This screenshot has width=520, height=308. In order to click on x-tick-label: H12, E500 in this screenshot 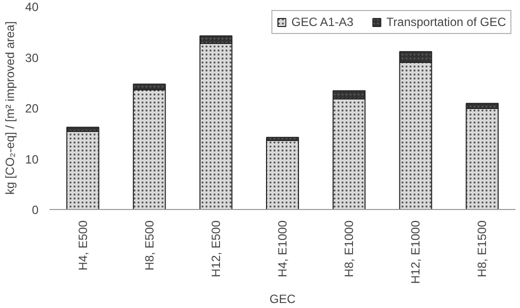, I will do `click(215, 249)`.